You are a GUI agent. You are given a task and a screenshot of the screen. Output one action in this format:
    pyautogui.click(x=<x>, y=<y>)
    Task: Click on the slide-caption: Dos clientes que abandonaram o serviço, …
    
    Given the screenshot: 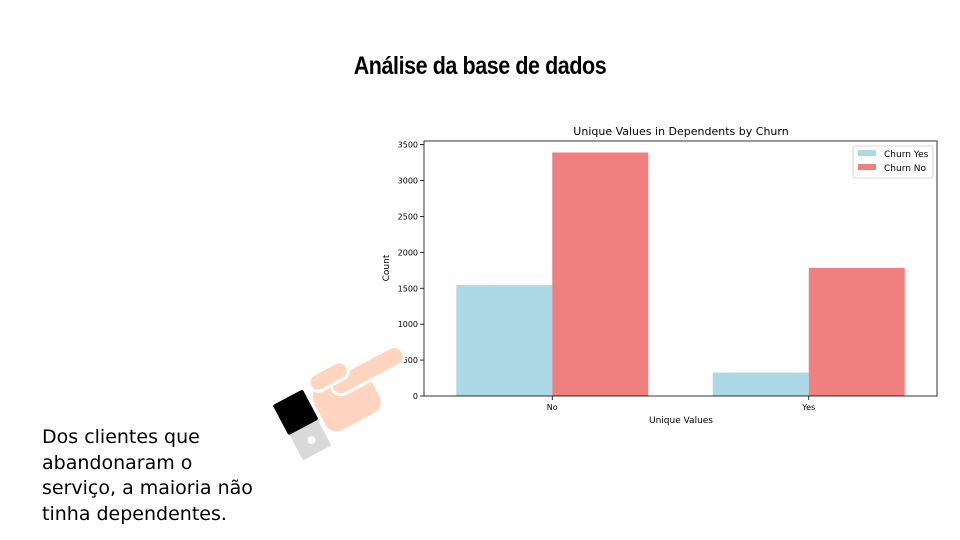 What is the action you would take?
    pyautogui.click(x=147, y=475)
    